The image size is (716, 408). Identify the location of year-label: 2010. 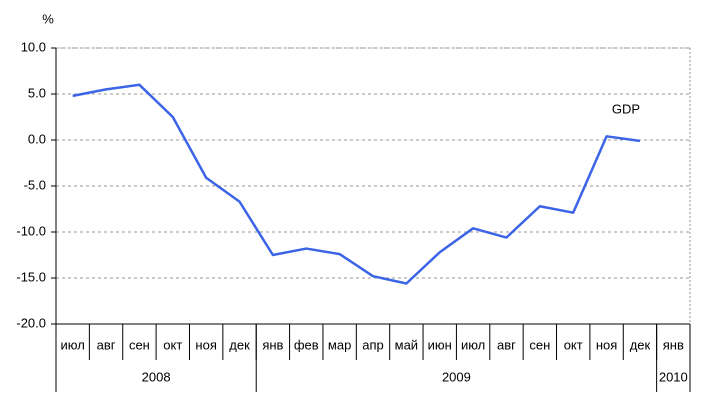
(673, 376).